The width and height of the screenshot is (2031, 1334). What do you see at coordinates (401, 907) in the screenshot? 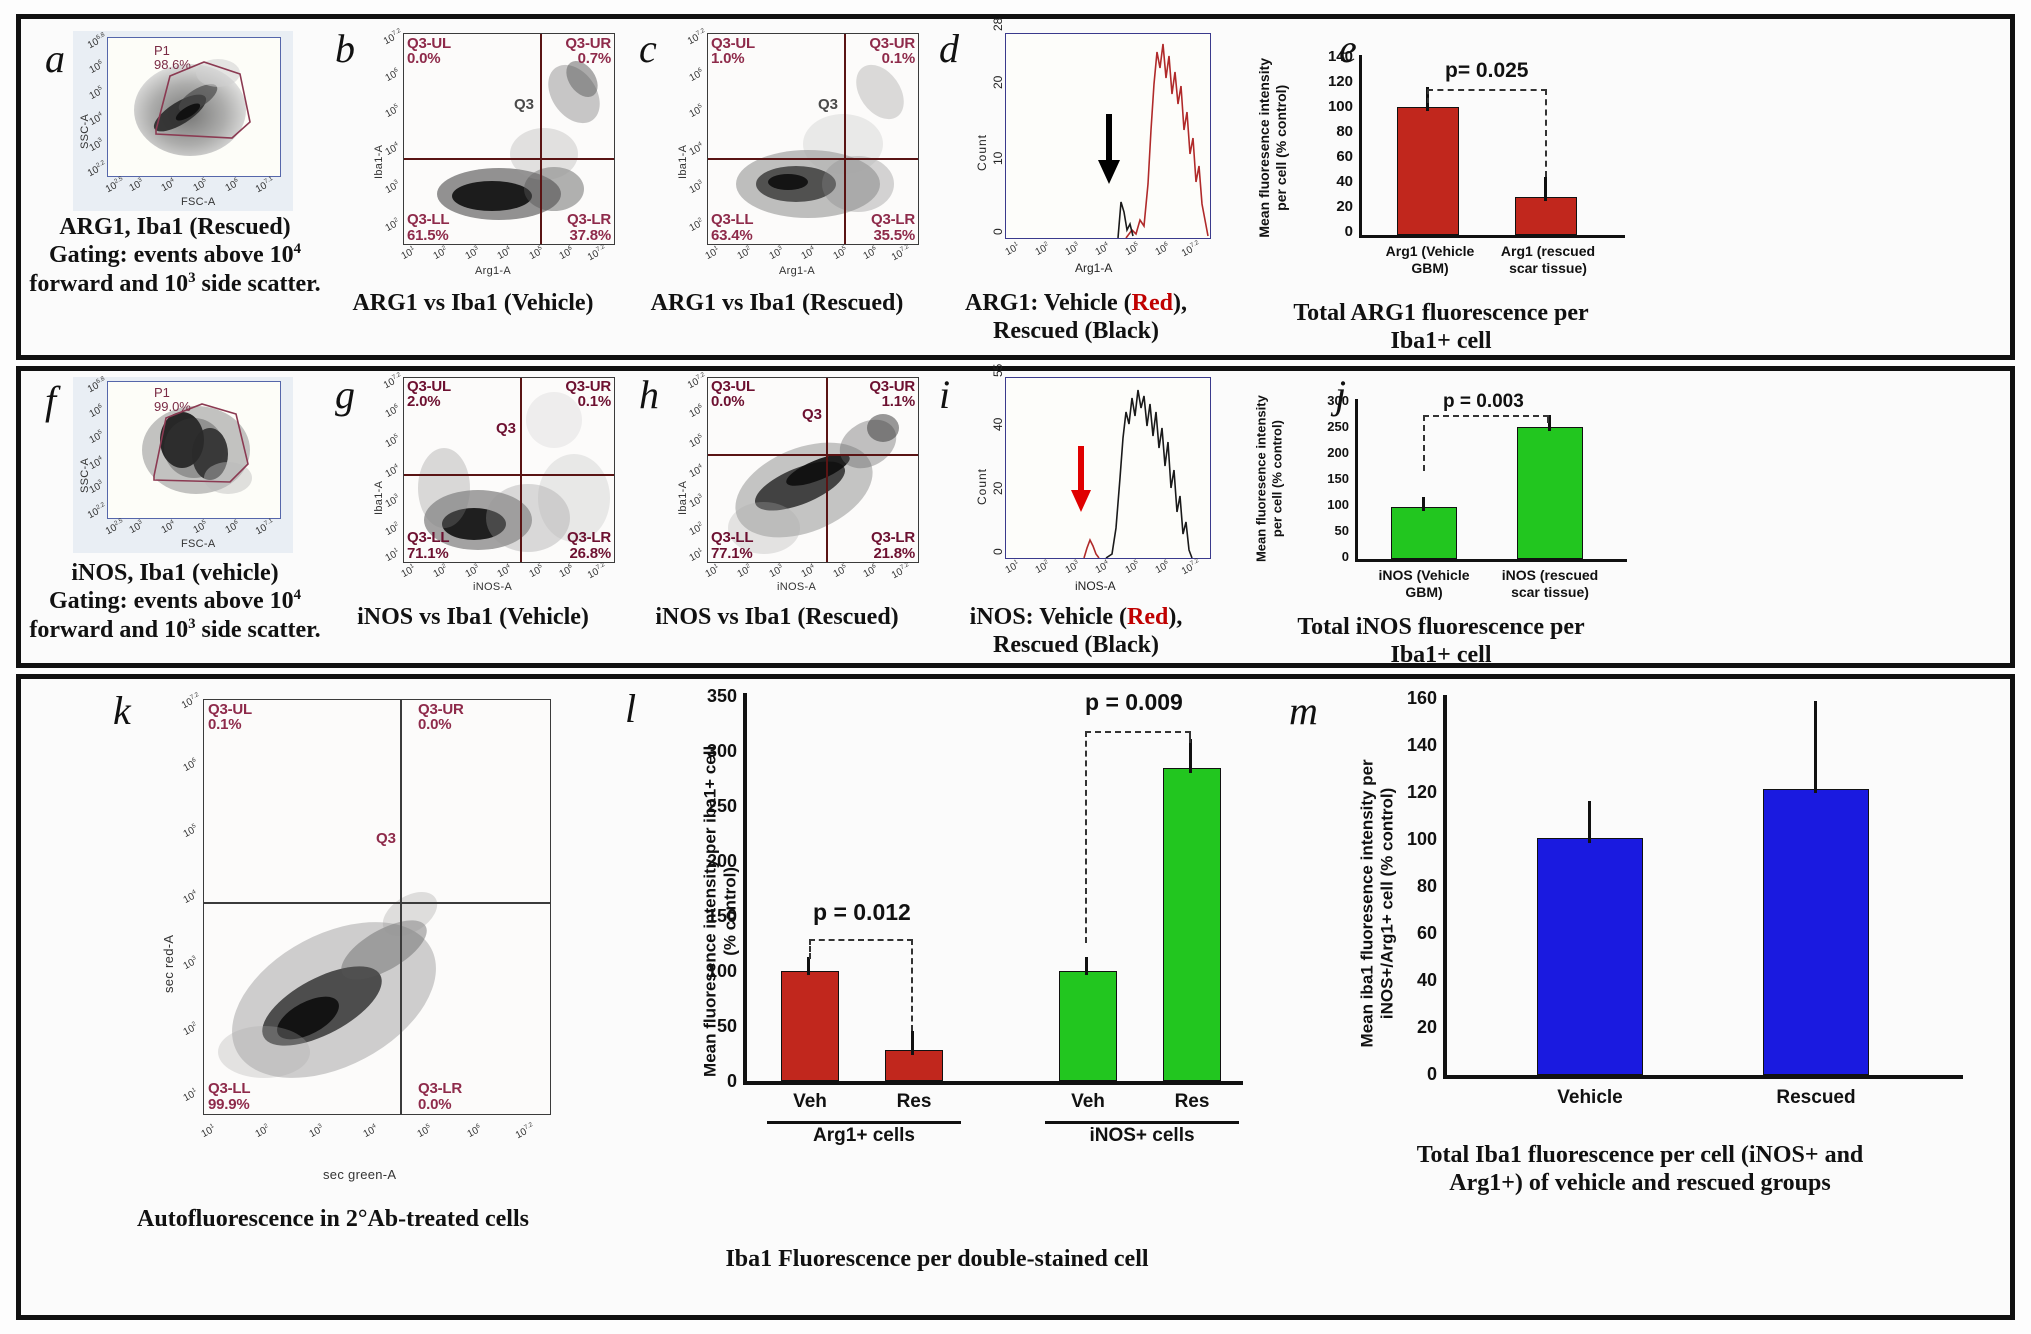
I see `panel-k-vertical-divider` at bounding box center [401, 907].